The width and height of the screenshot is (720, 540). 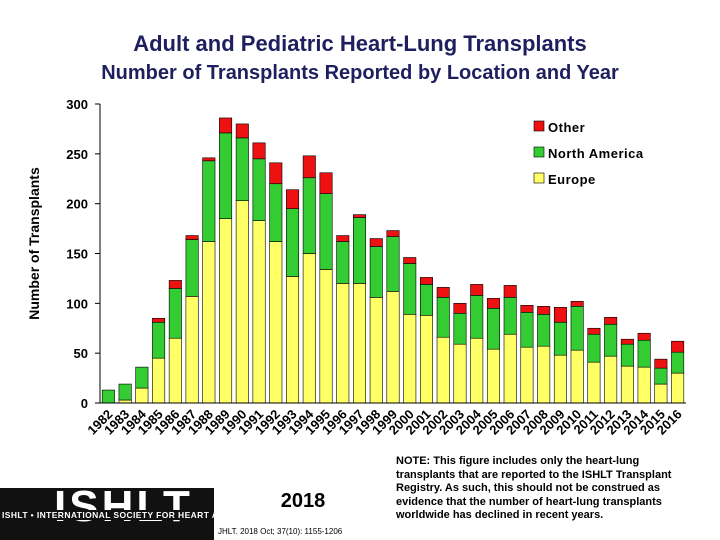 What do you see at coordinates (661, 393) in the screenshot?
I see `bar-europe-2015` at bounding box center [661, 393].